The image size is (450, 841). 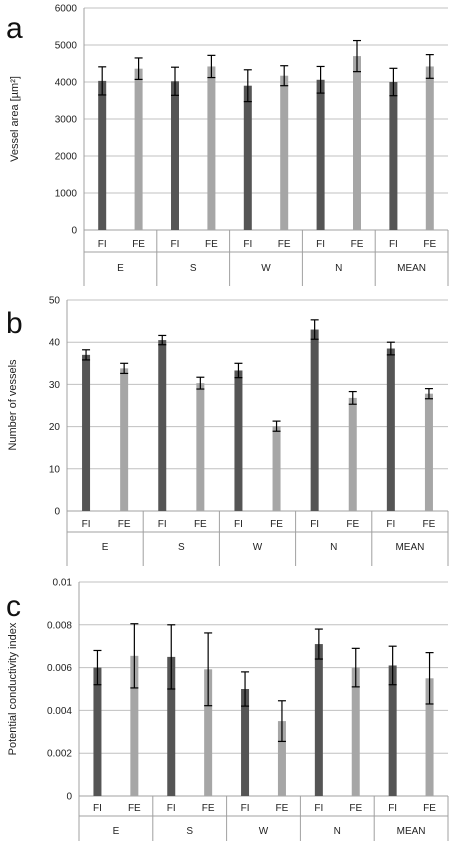 What do you see at coordinates (63, 583) in the screenshot?
I see `y-tick-label: 0.01` at bounding box center [63, 583].